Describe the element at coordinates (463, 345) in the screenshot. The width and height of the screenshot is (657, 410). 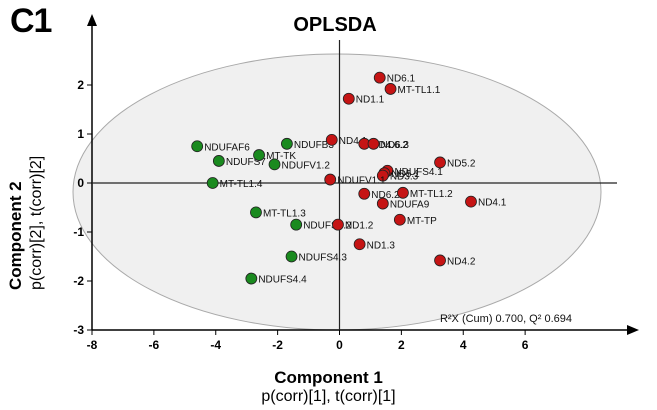
I see `x-tick-label: 4` at that location.